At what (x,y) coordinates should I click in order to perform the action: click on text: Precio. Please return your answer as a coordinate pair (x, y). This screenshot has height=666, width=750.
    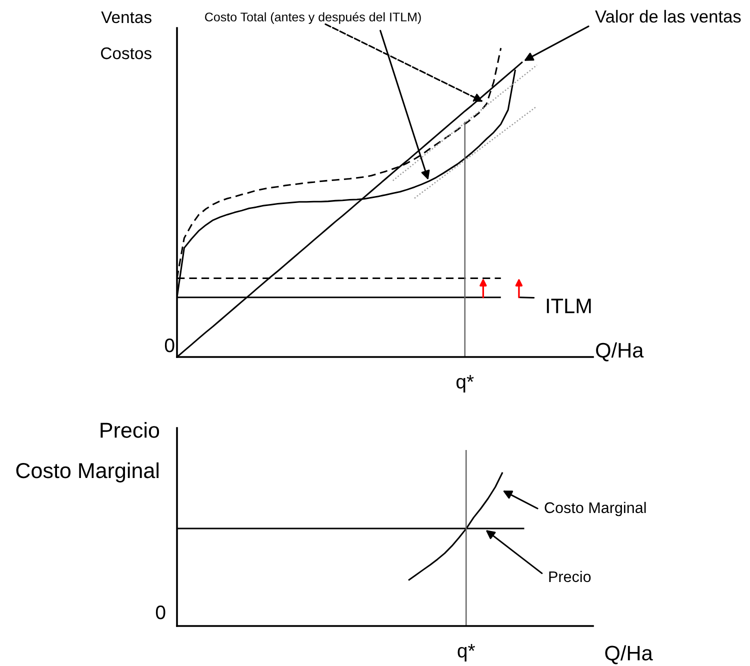
    Looking at the image, I should click on (570, 576).